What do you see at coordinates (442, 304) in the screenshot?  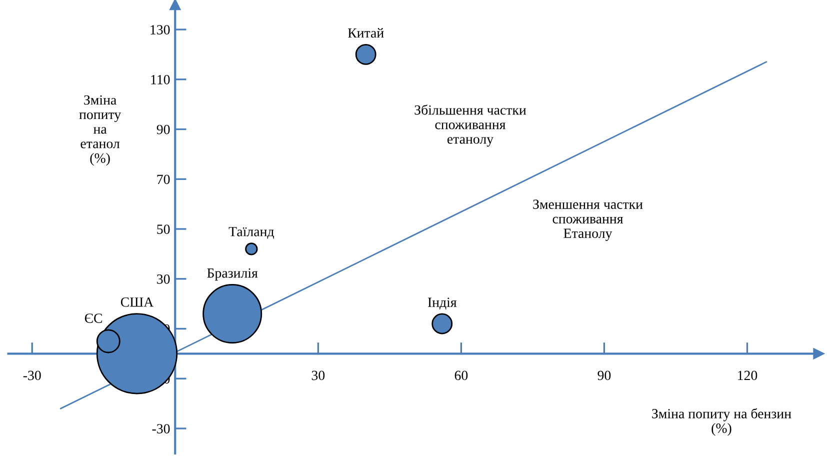 I see `series-label: Індія` at bounding box center [442, 304].